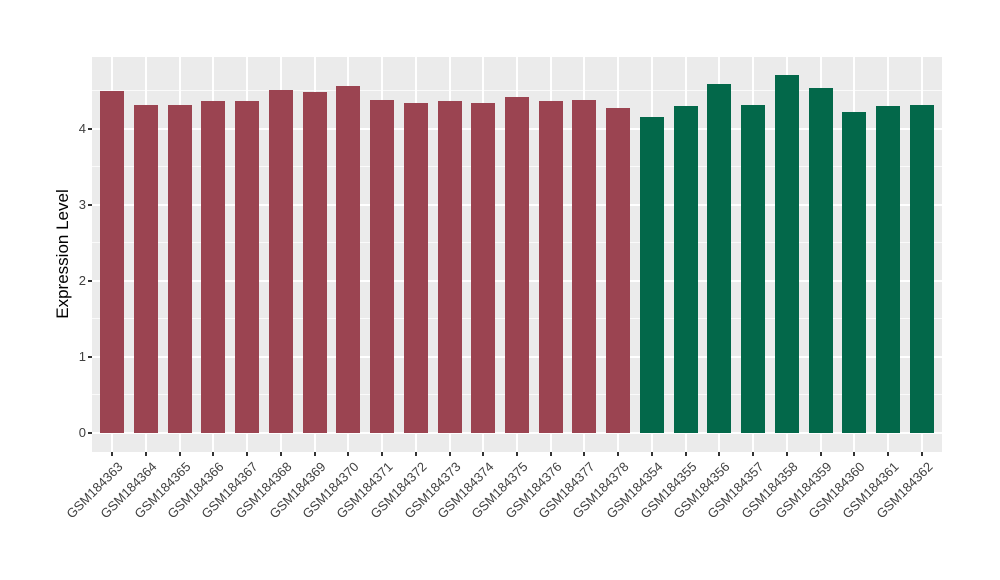 The height and width of the screenshot is (580, 1000). I want to click on x-tick-mark-GSM184363, so click(112, 454).